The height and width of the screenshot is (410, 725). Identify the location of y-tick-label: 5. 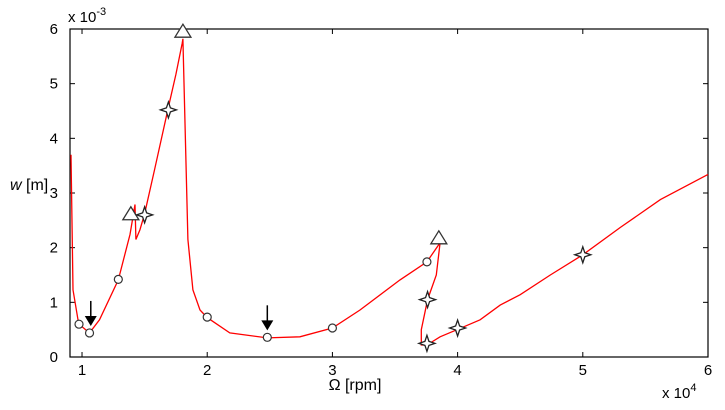
(54, 84).